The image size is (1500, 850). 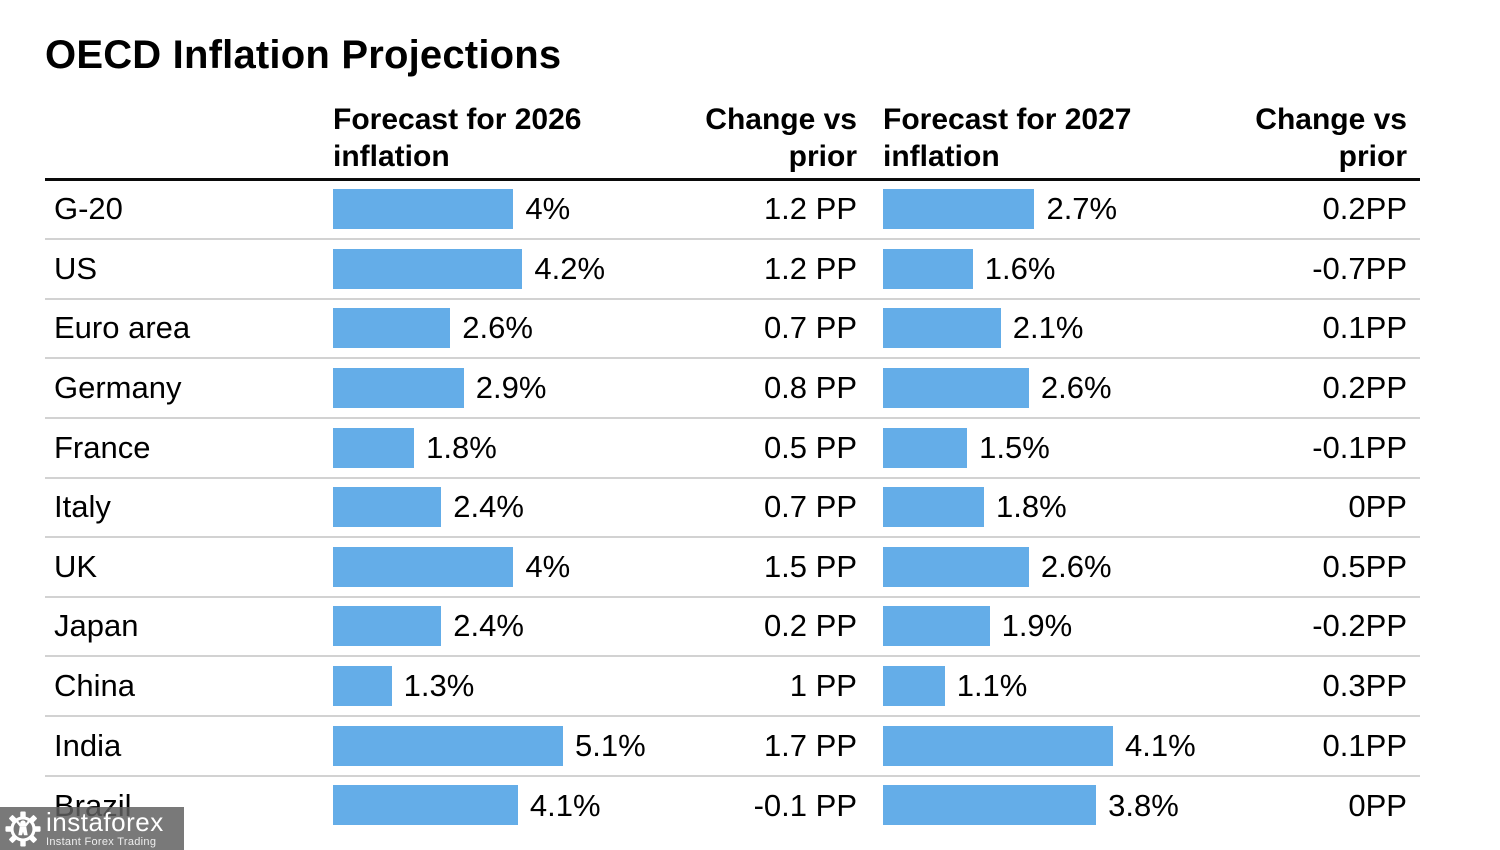 What do you see at coordinates (732, 270) in the screenshot?
I see `table-row: US 4.2% 1.2 PP 1.6% -0.7PP` at bounding box center [732, 270].